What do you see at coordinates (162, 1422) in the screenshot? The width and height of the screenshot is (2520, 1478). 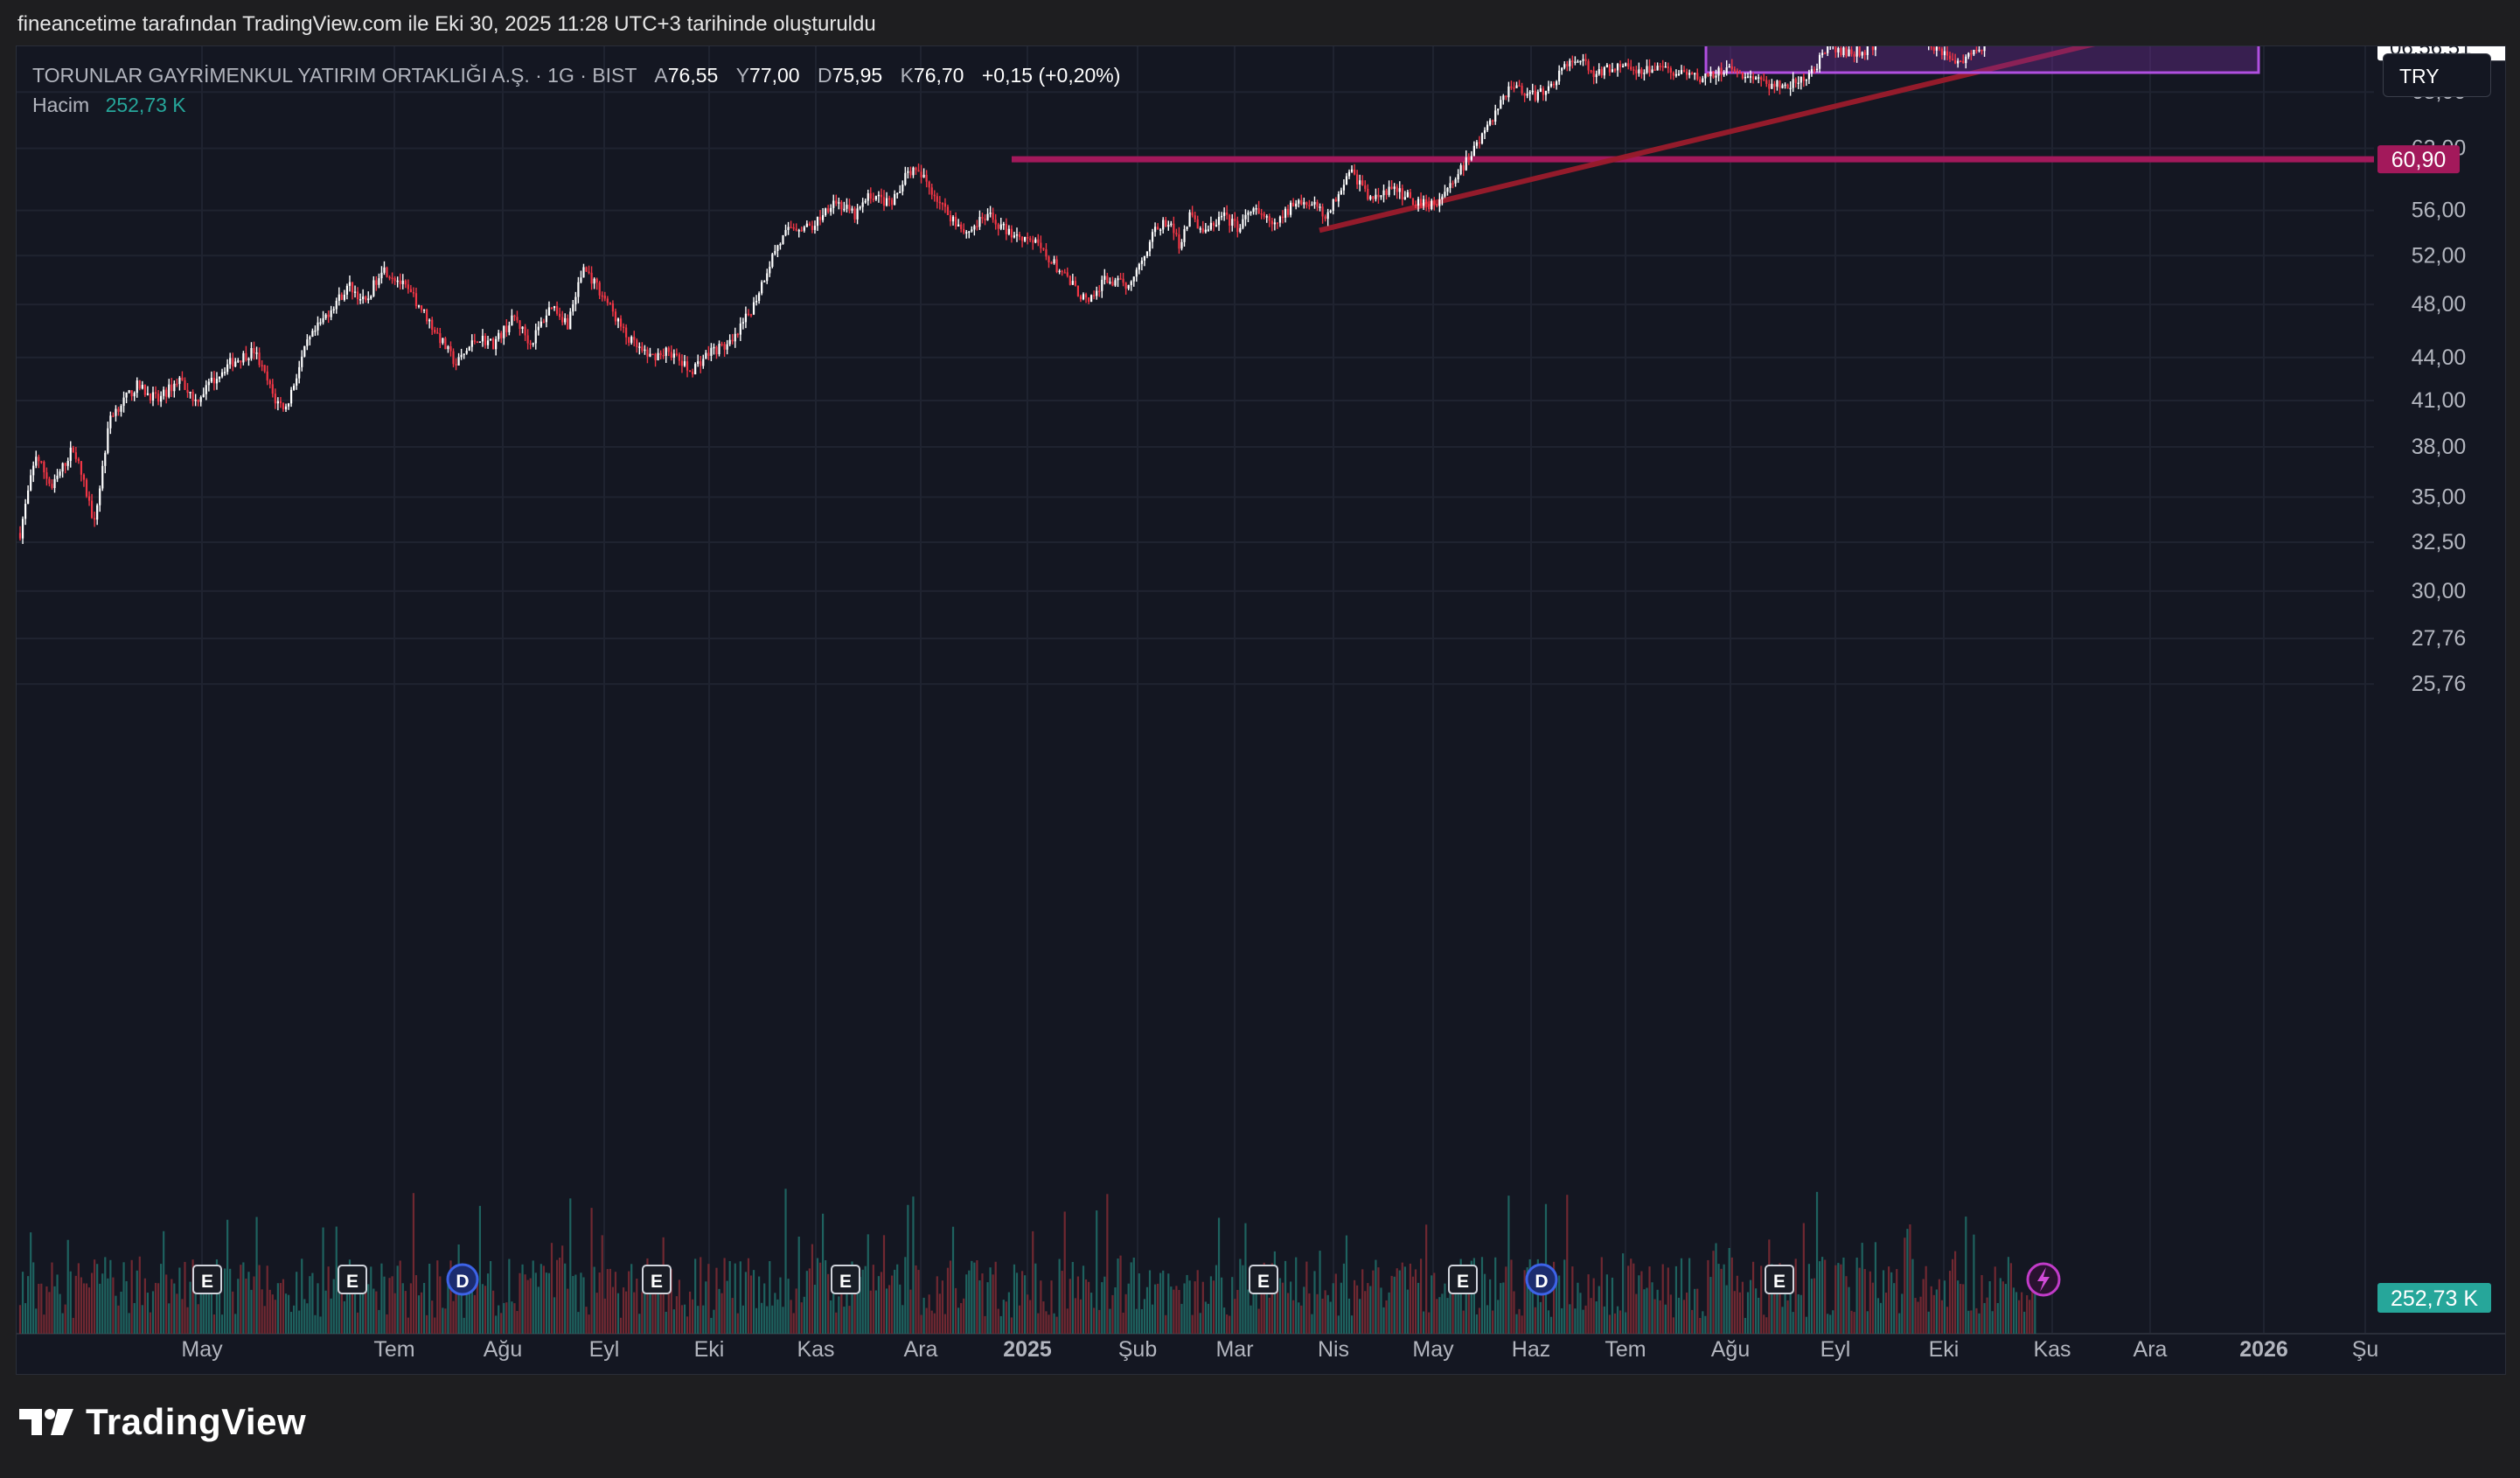 I see `tradingview-logo: TradingView` at bounding box center [162, 1422].